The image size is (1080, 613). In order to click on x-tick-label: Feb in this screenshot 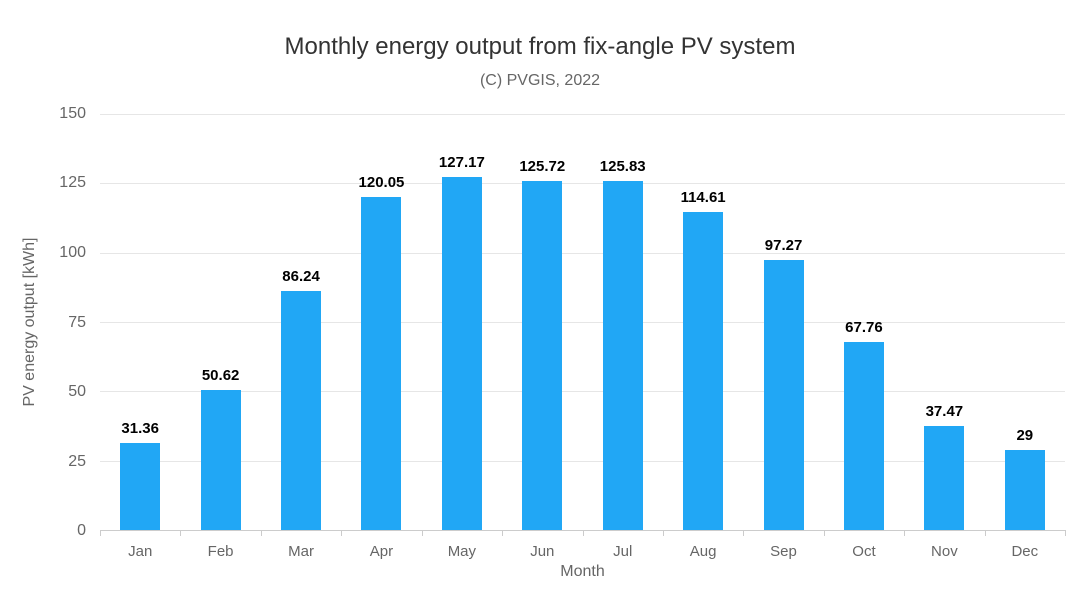, I will do `click(220, 551)`.